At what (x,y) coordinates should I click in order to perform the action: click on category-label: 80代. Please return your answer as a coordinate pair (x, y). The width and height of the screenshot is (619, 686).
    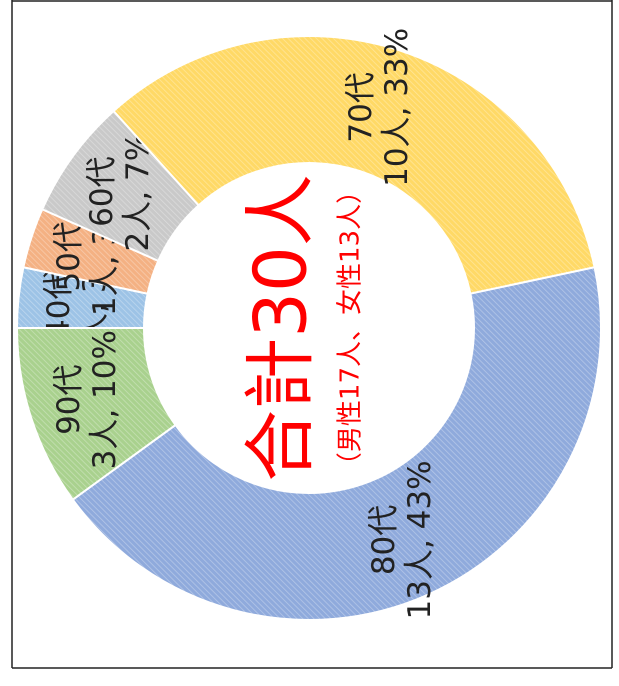
    Looking at the image, I should click on (384, 540).